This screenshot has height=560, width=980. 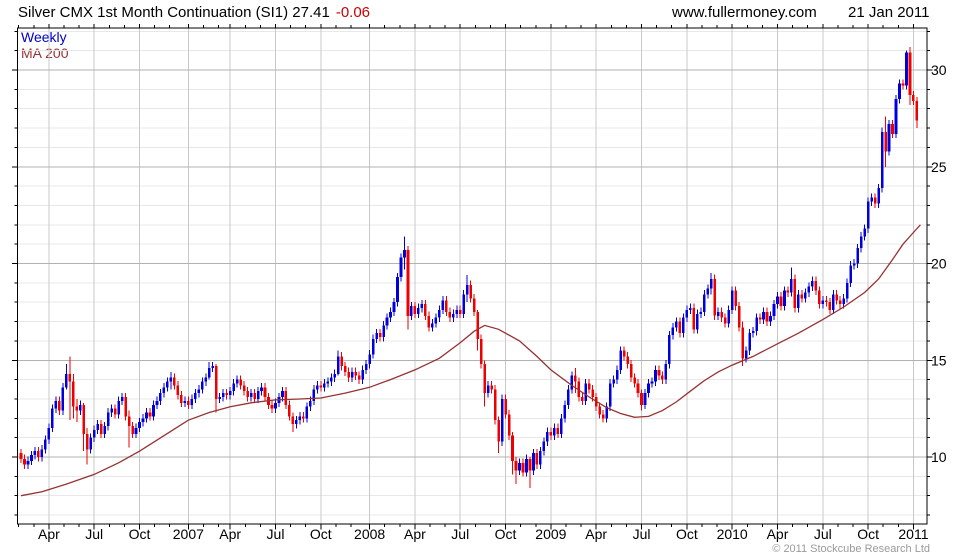 I want to click on svg-text: 30, so click(x=939, y=70).